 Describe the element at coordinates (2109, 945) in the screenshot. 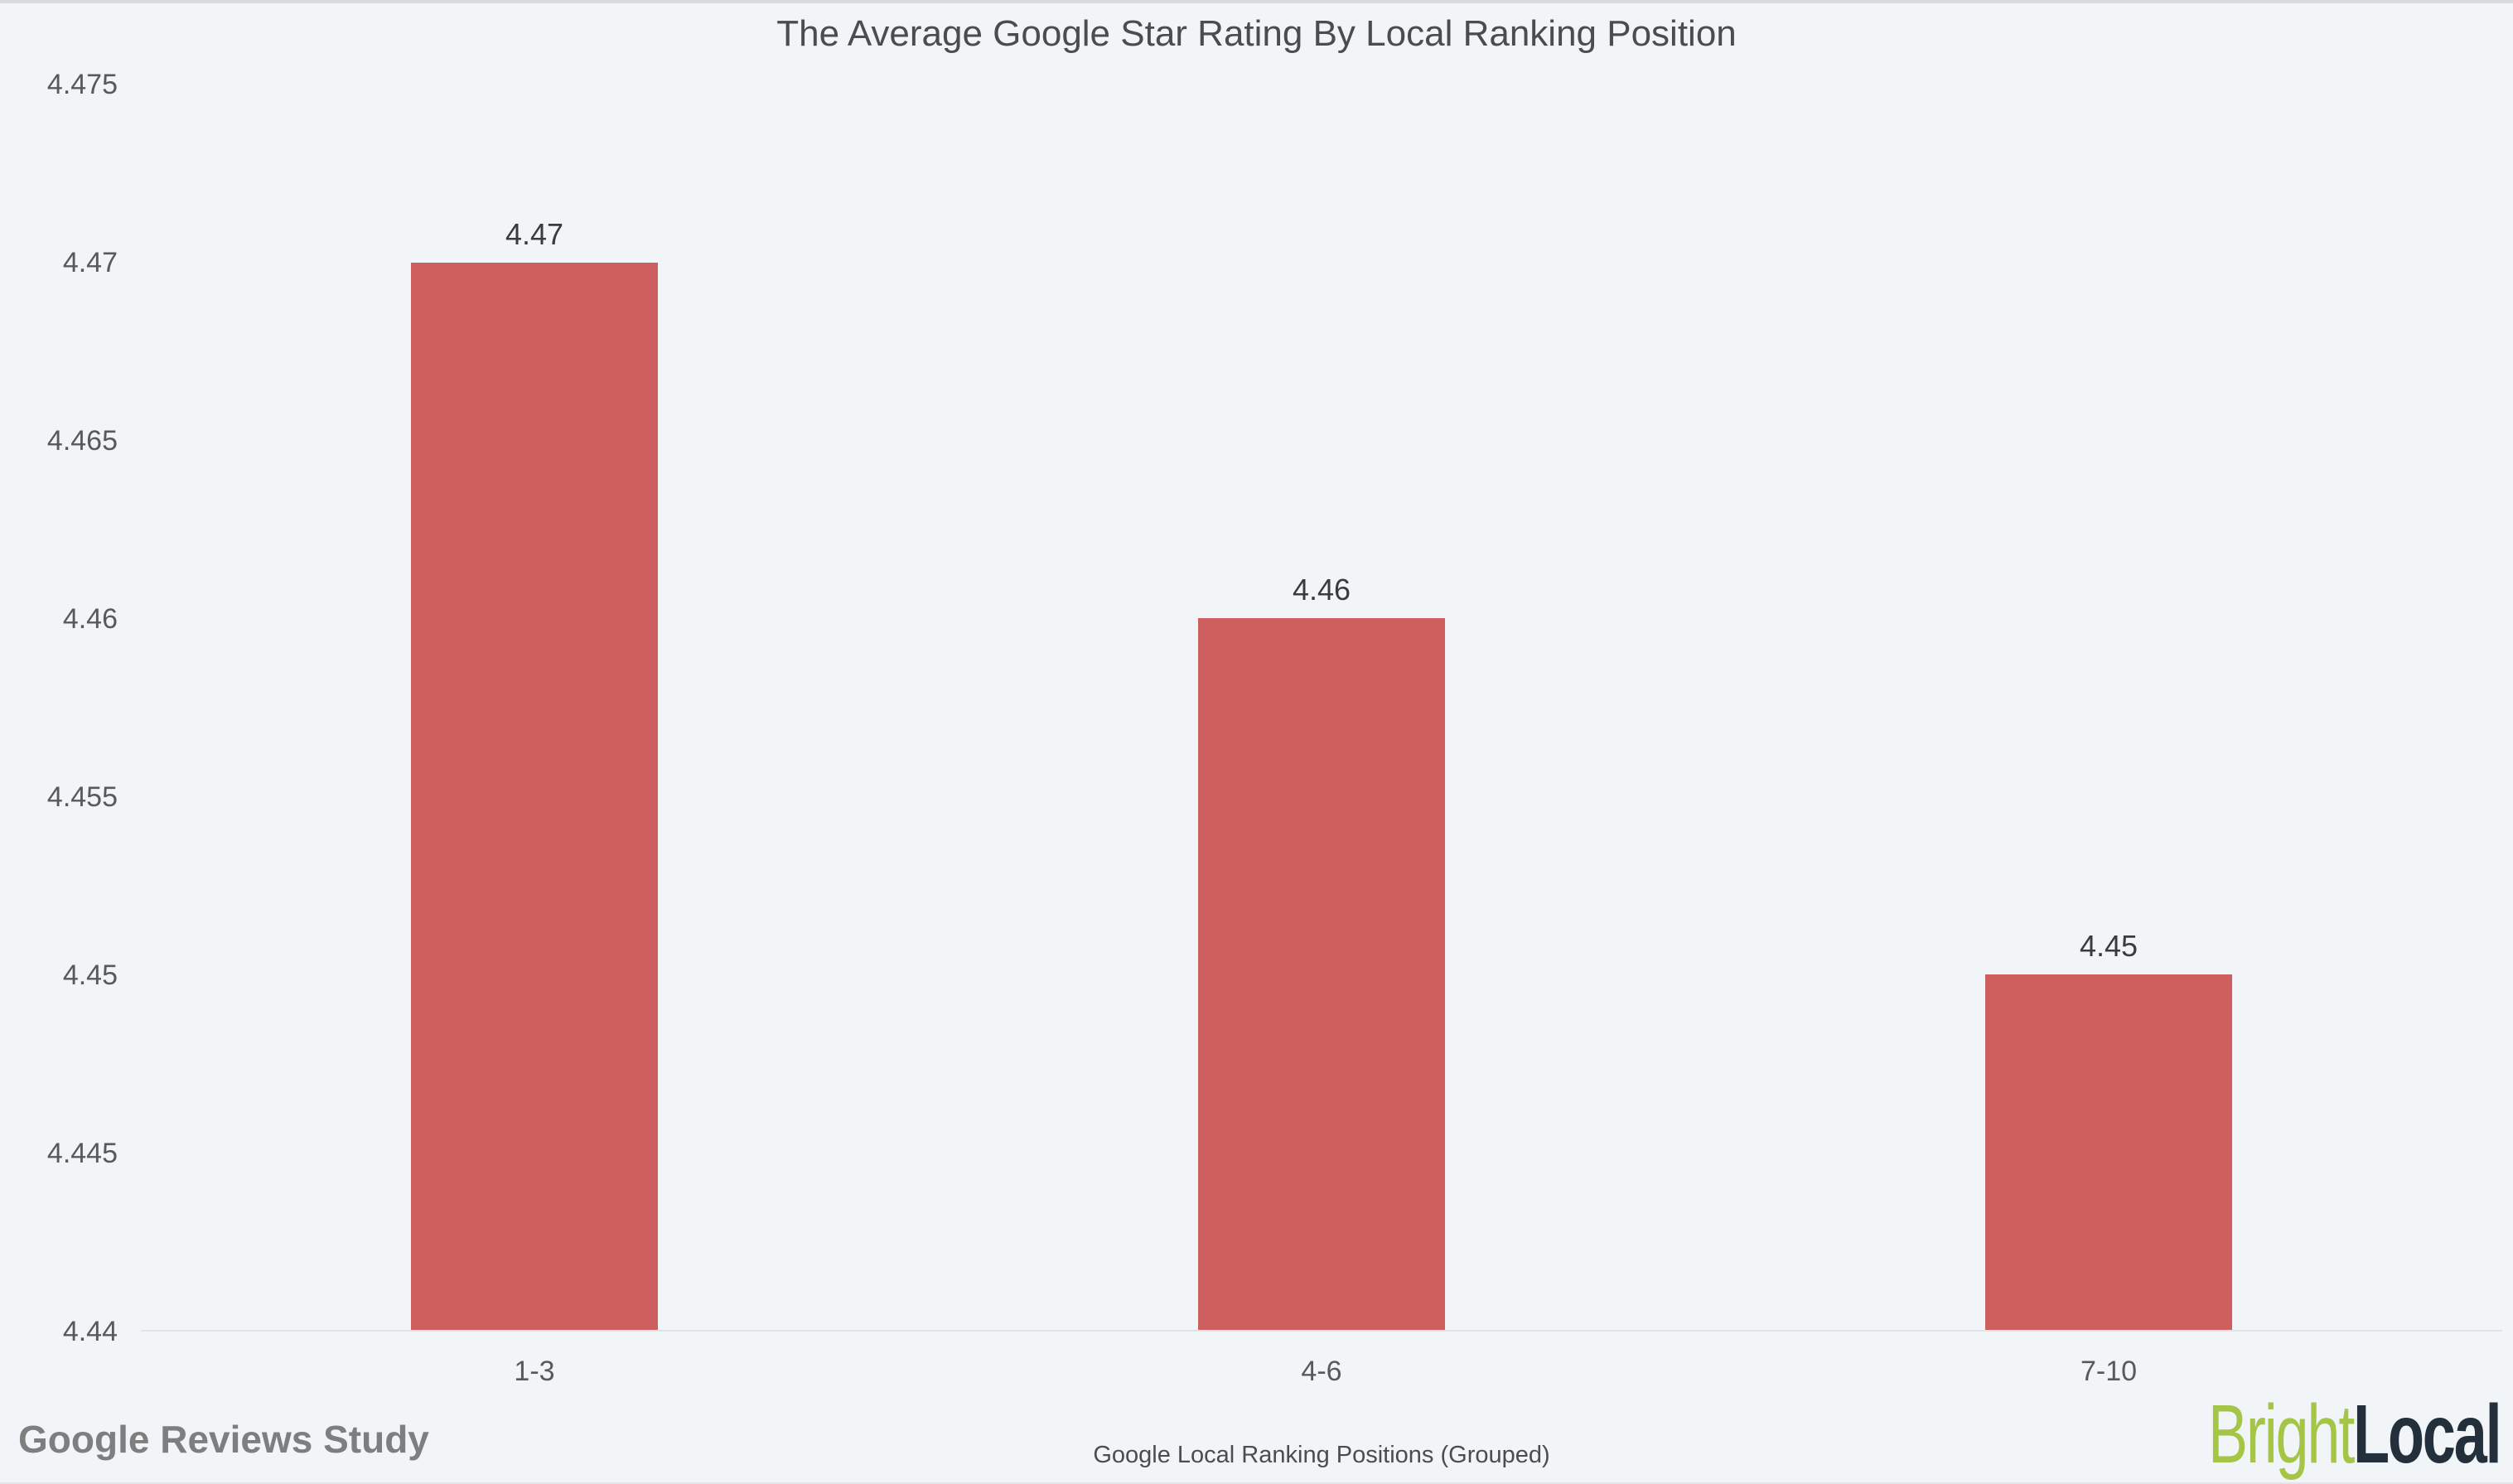

I see `bar-value-label: 4.45` at that location.